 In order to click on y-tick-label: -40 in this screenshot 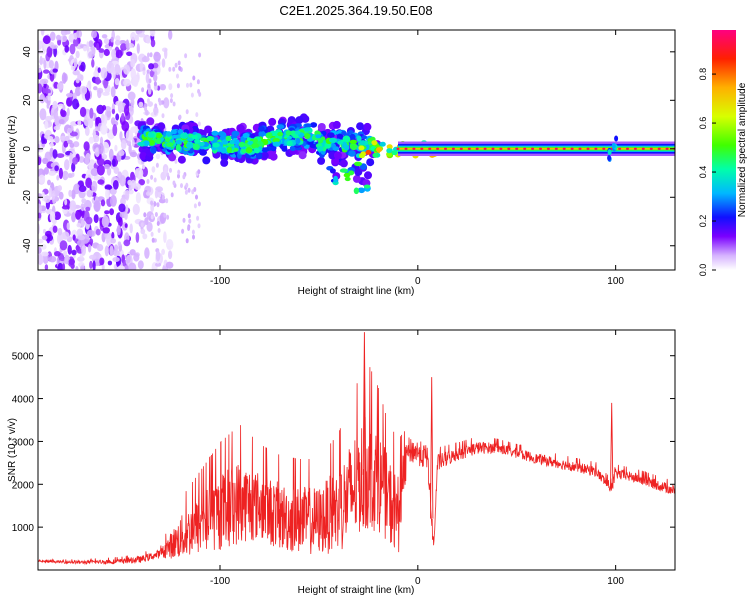, I will do `click(27, 245)`.